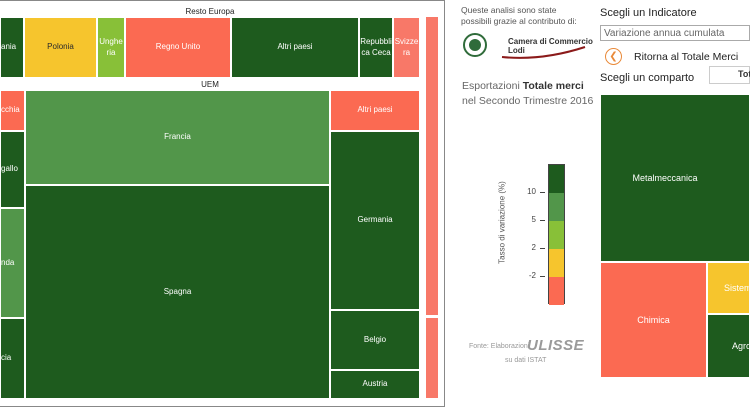  I want to click on sector-cell-metalmeccanica: Metalmeccanica, so click(675, 178).